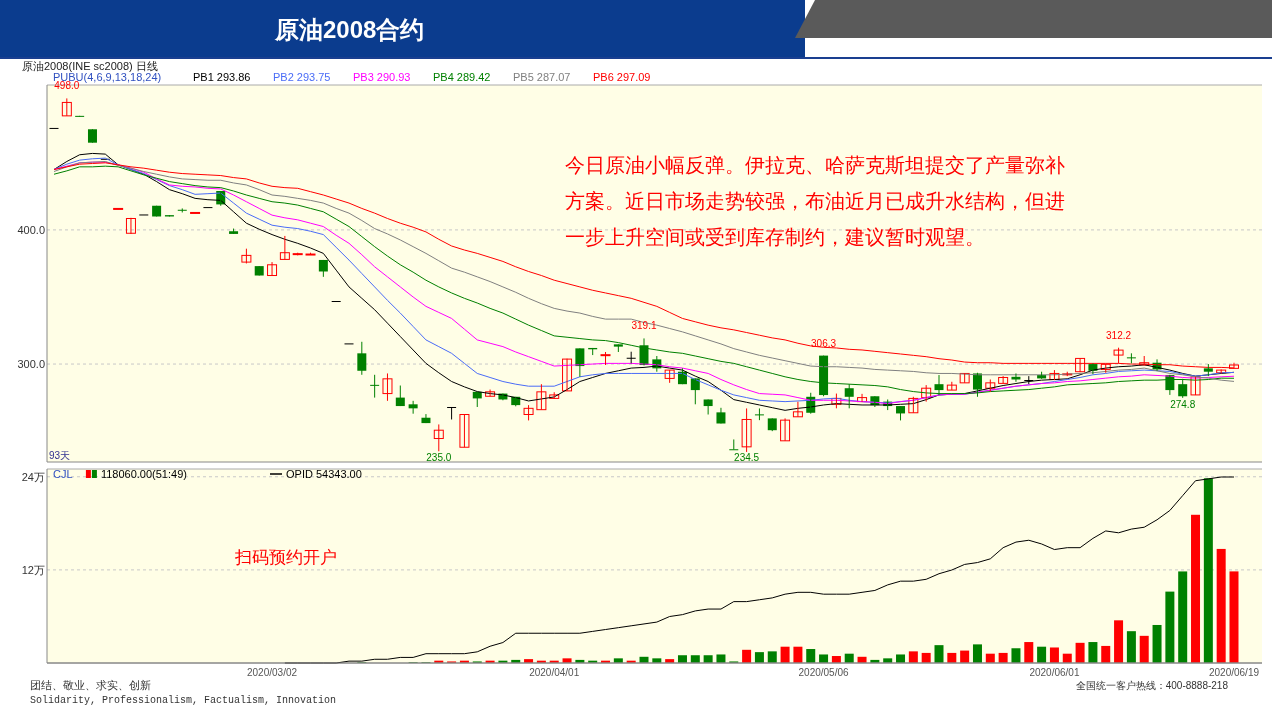  What do you see at coordinates (63, 474) in the screenshot?
I see `legend-title: CJL` at bounding box center [63, 474].